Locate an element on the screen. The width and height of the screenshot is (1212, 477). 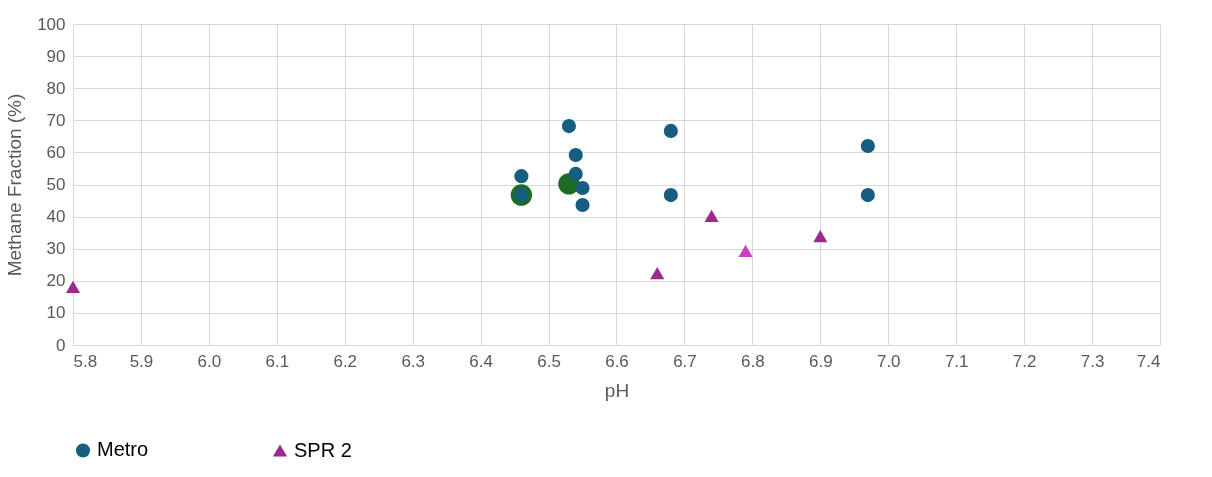
x-tick-label: 7.2 is located at coordinates (1024, 361).